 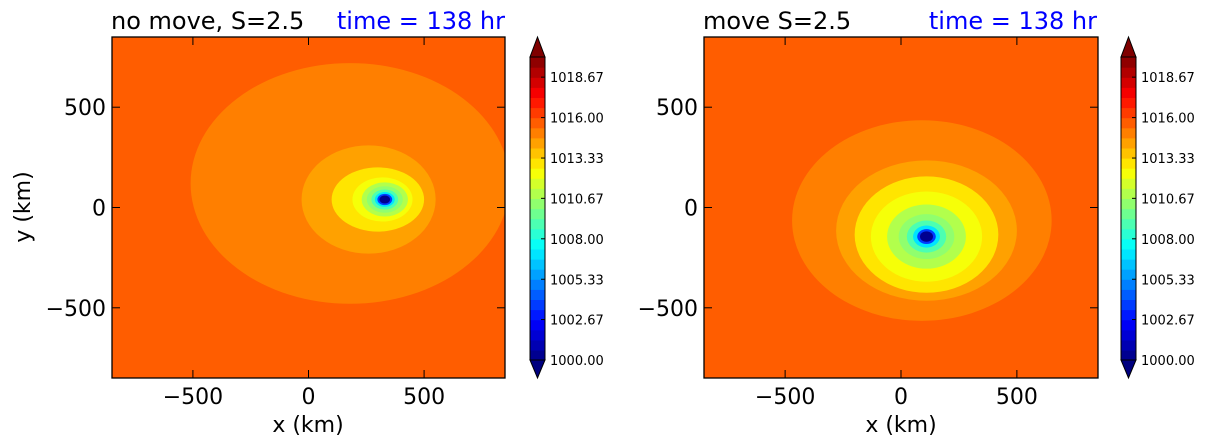 What do you see at coordinates (207, 21) in the screenshot?
I see `panel-title: no move, S=2.5` at bounding box center [207, 21].